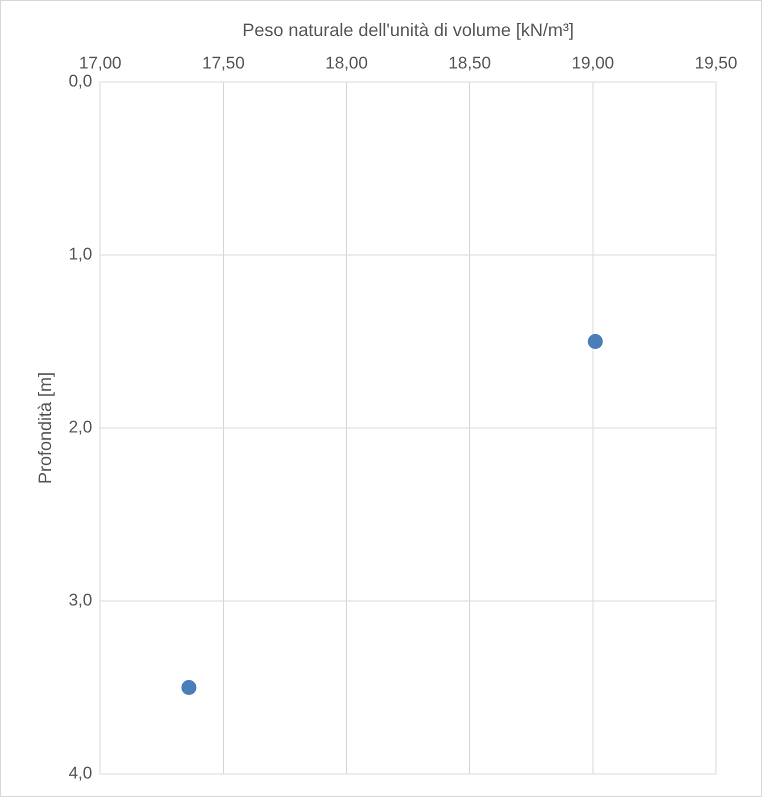  What do you see at coordinates (346, 62) in the screenshot?
I see `x-tick-label: 18,00` at bounding box center [346, 62].